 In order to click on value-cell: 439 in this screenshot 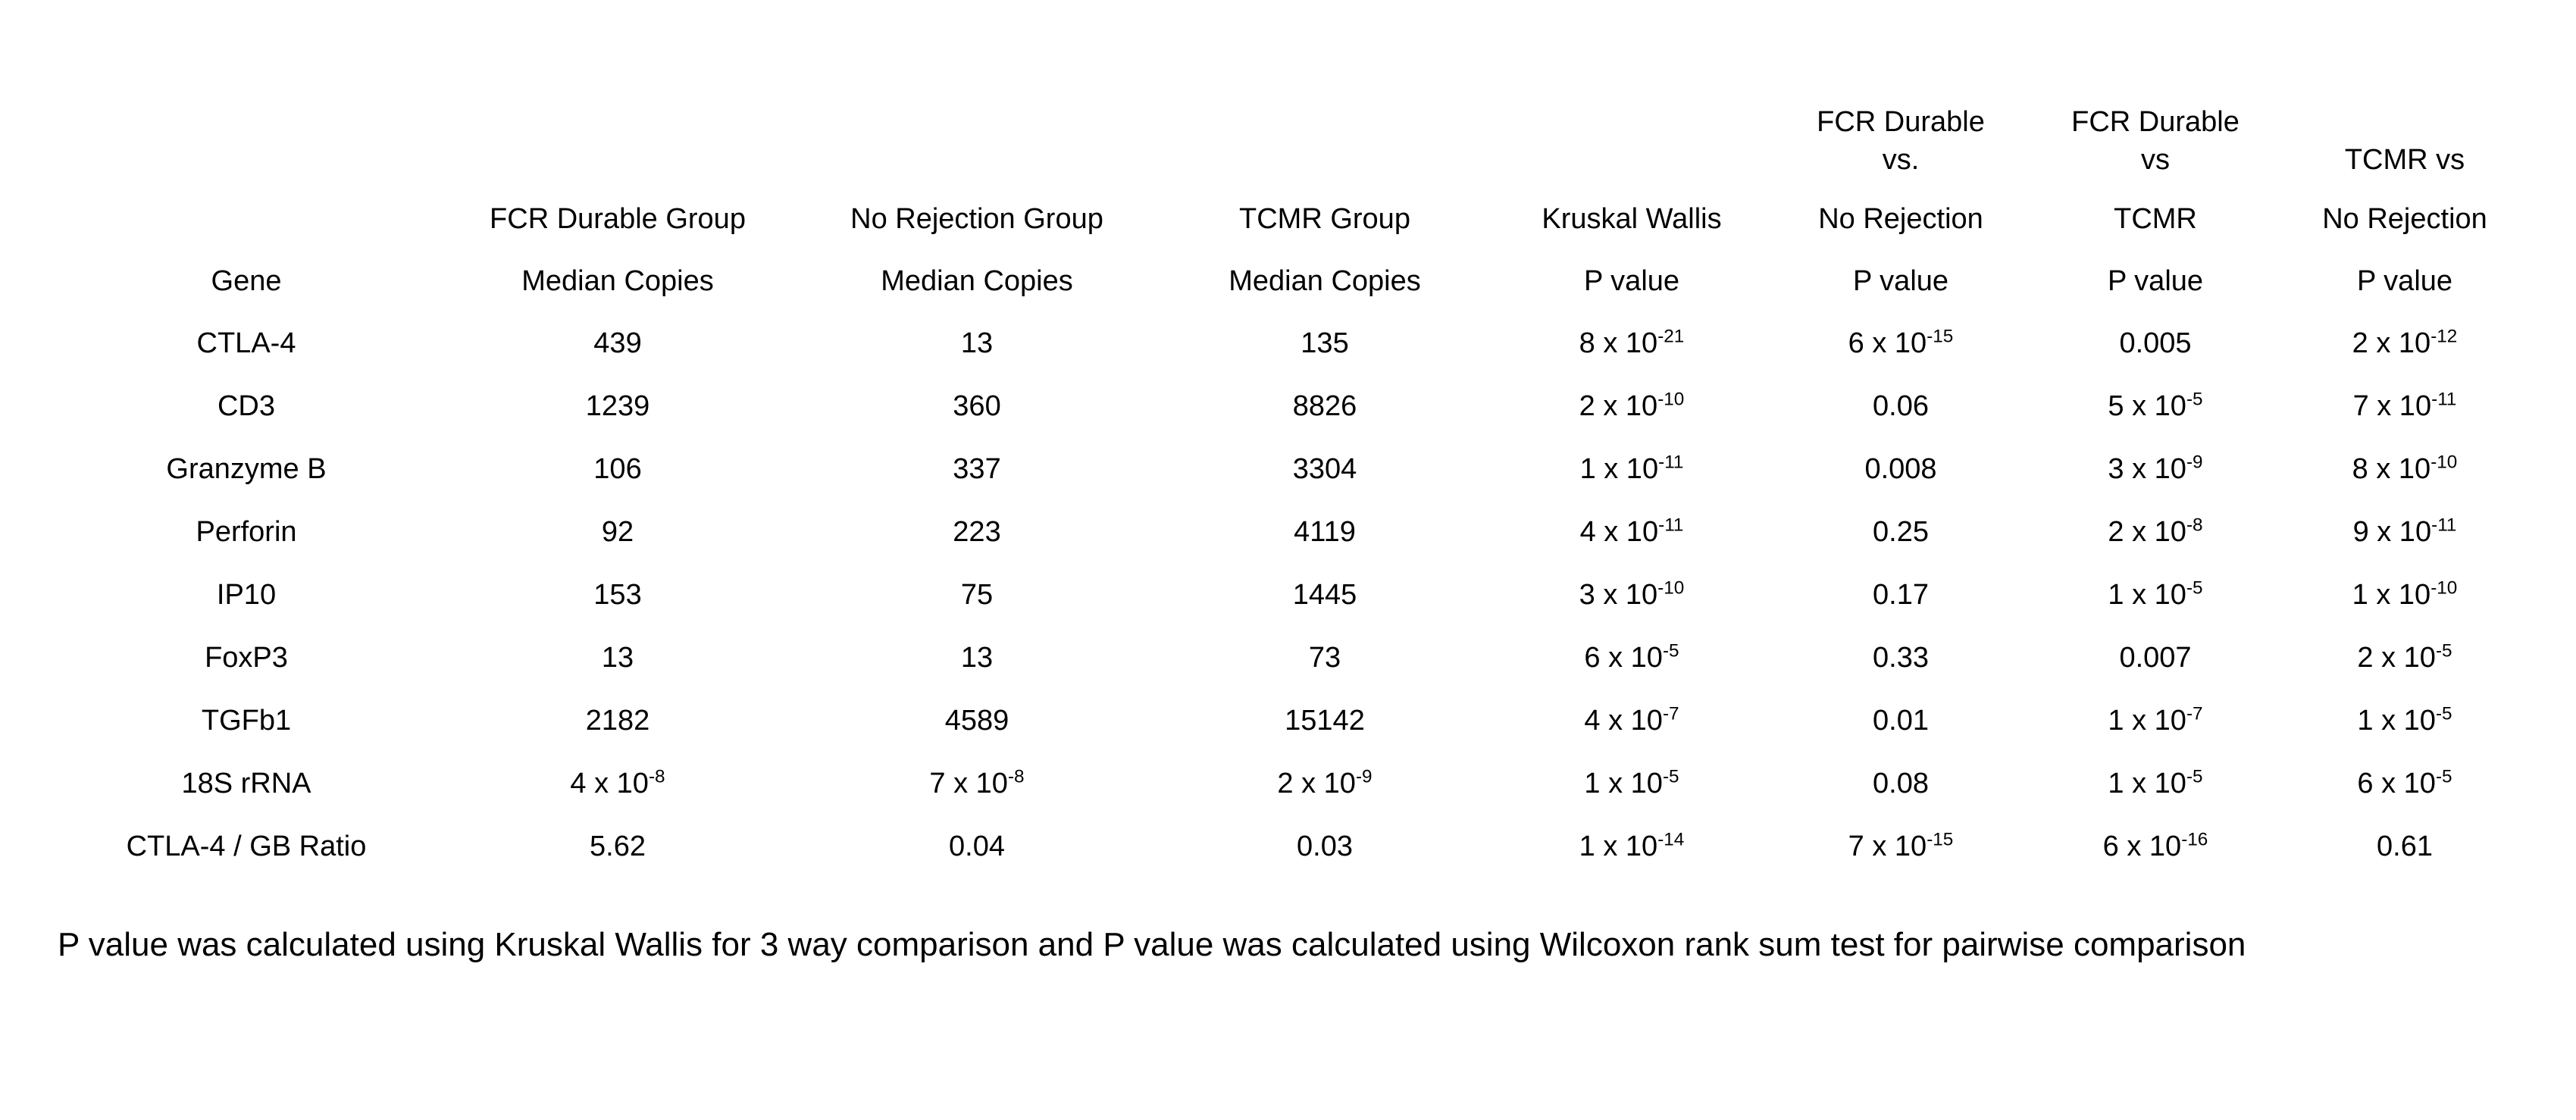, I will do `click(617, 343)`.